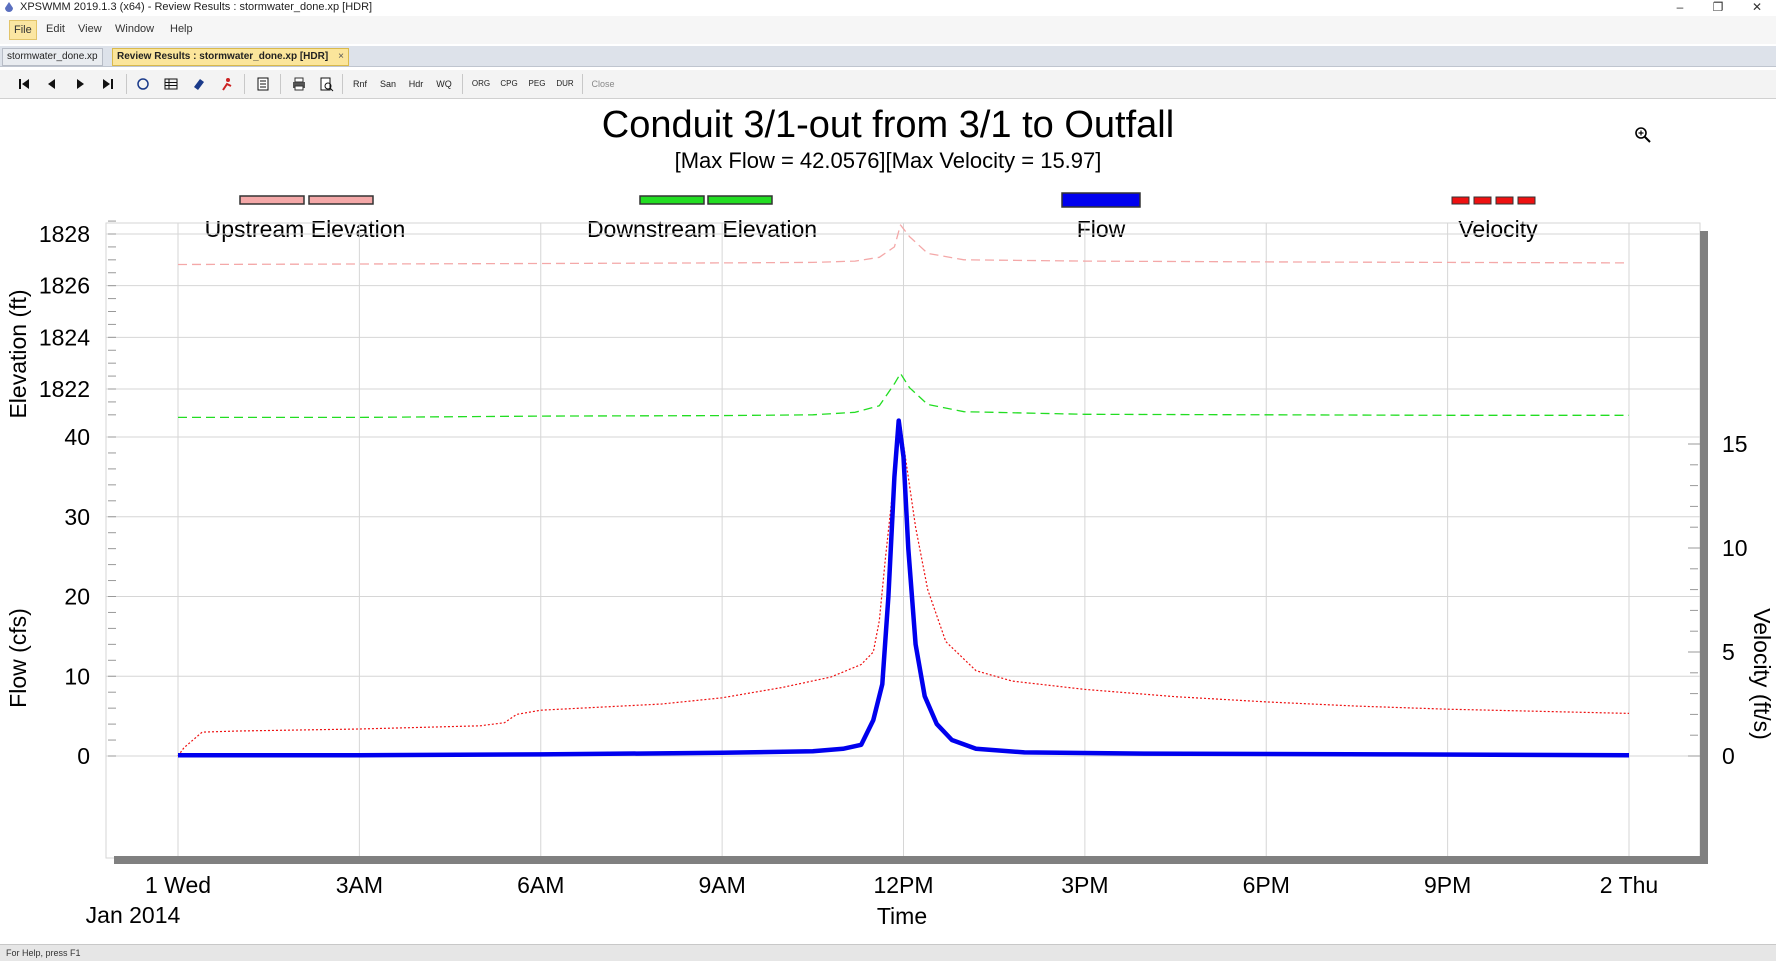 This screenshot has width=1776, height=961. Describe the element at coordinates (133, 915) in the screenshot. I see `x-date-label: Jan 2014` at that location.